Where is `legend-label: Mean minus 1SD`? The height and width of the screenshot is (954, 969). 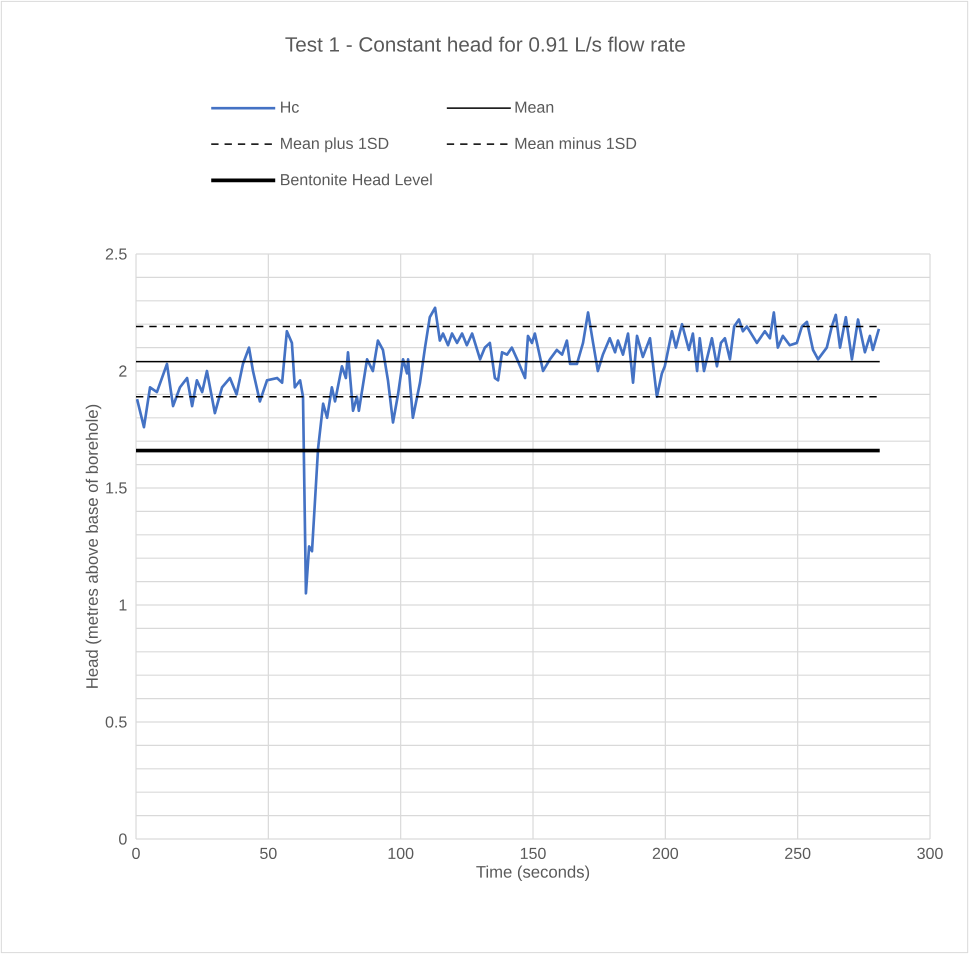
legend-label: Mean minus 1SD is located at coordinates (576, 143).